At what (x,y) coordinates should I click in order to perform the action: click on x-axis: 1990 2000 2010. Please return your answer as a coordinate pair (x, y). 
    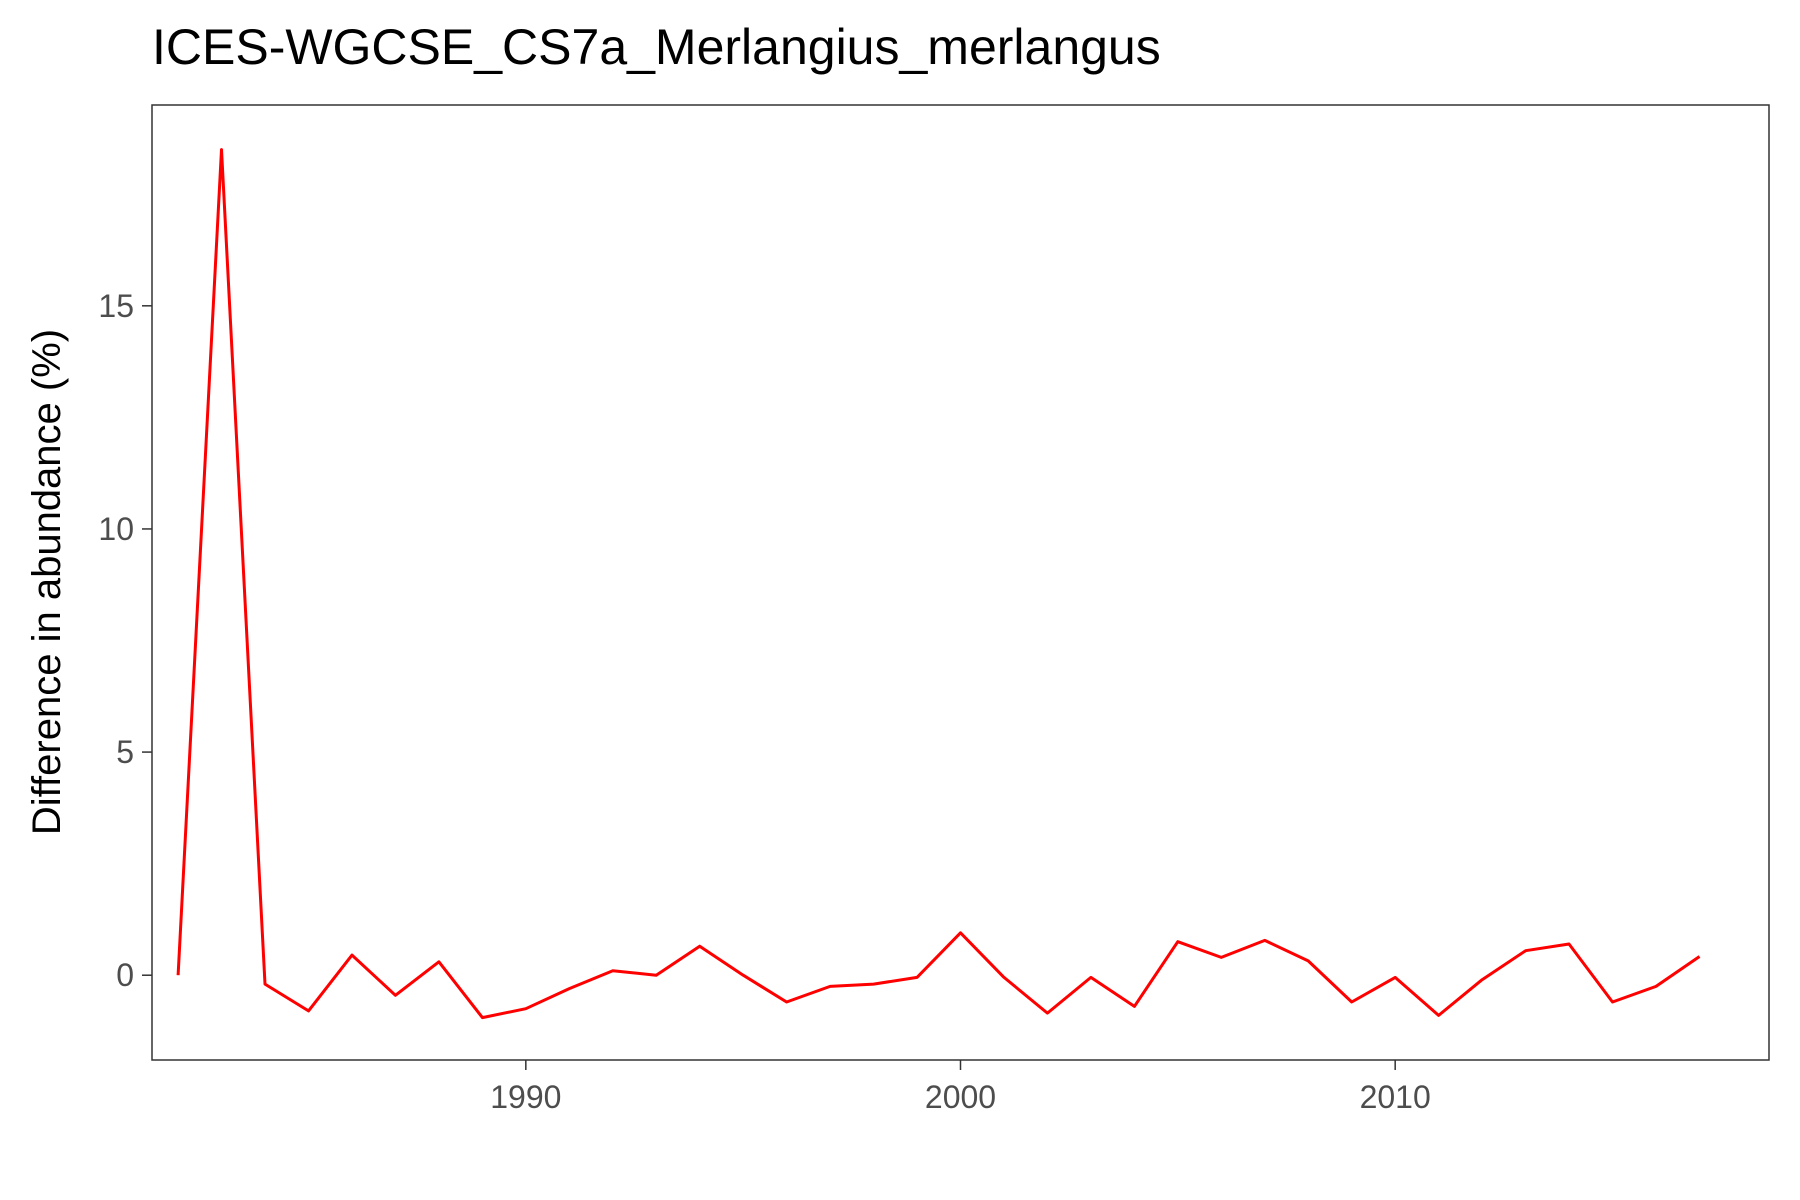
    Looking at the image, I should click on (960, 1087).